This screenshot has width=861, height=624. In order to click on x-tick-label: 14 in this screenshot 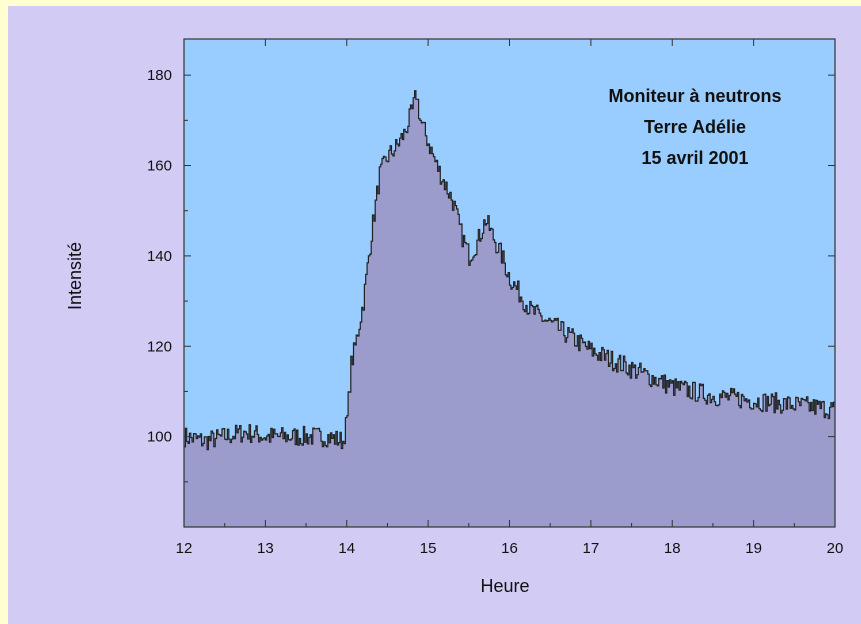, I will do `click(346, 548)`.